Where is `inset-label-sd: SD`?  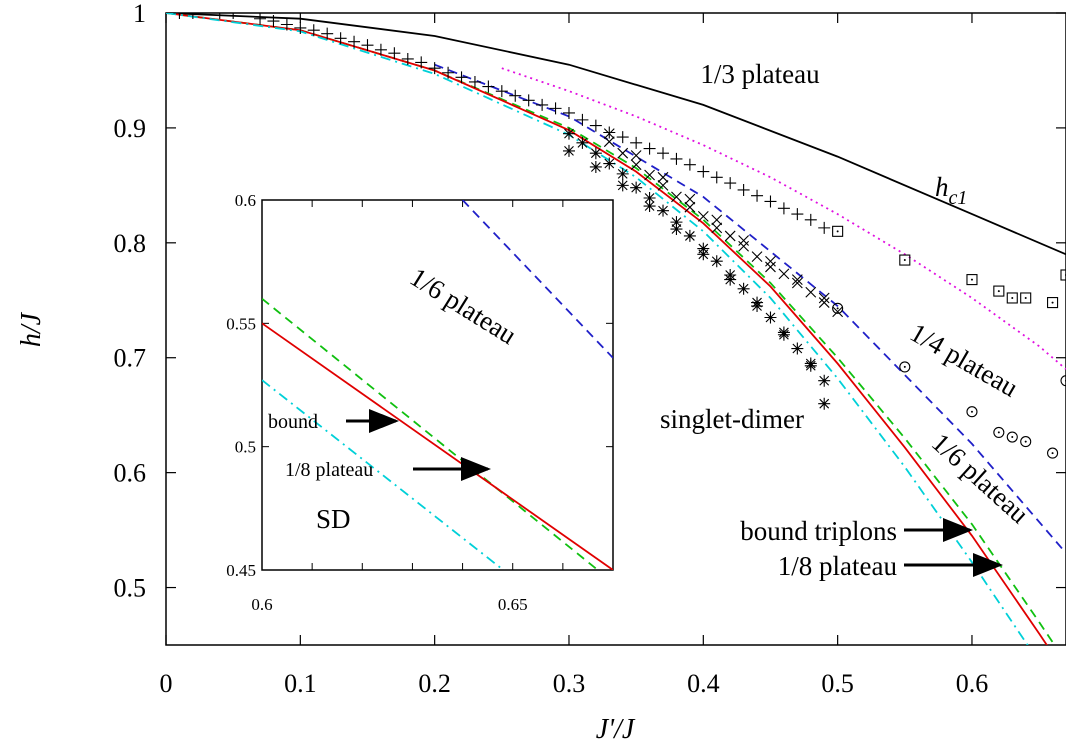 inset-label-sd: SD is located at coordinates (333, 519).